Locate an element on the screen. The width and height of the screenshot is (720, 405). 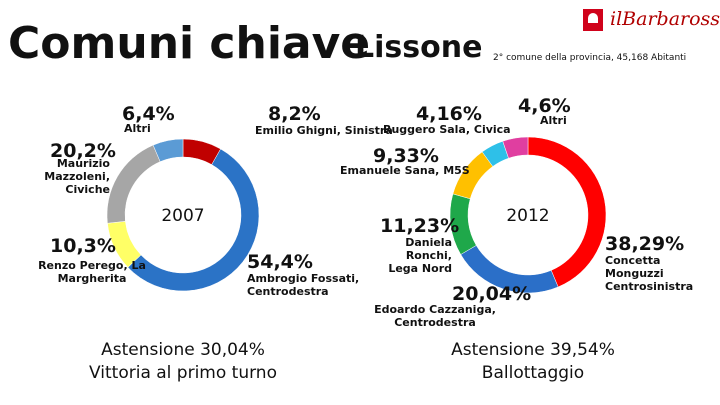
value-label: 4,6% is located at coordinates (544, 106).